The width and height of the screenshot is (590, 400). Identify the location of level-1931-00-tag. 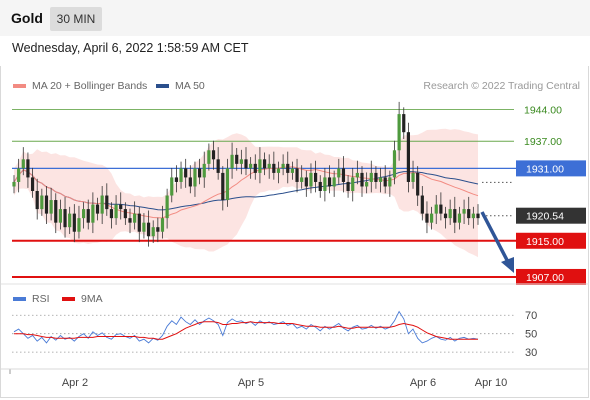
(551, 168).